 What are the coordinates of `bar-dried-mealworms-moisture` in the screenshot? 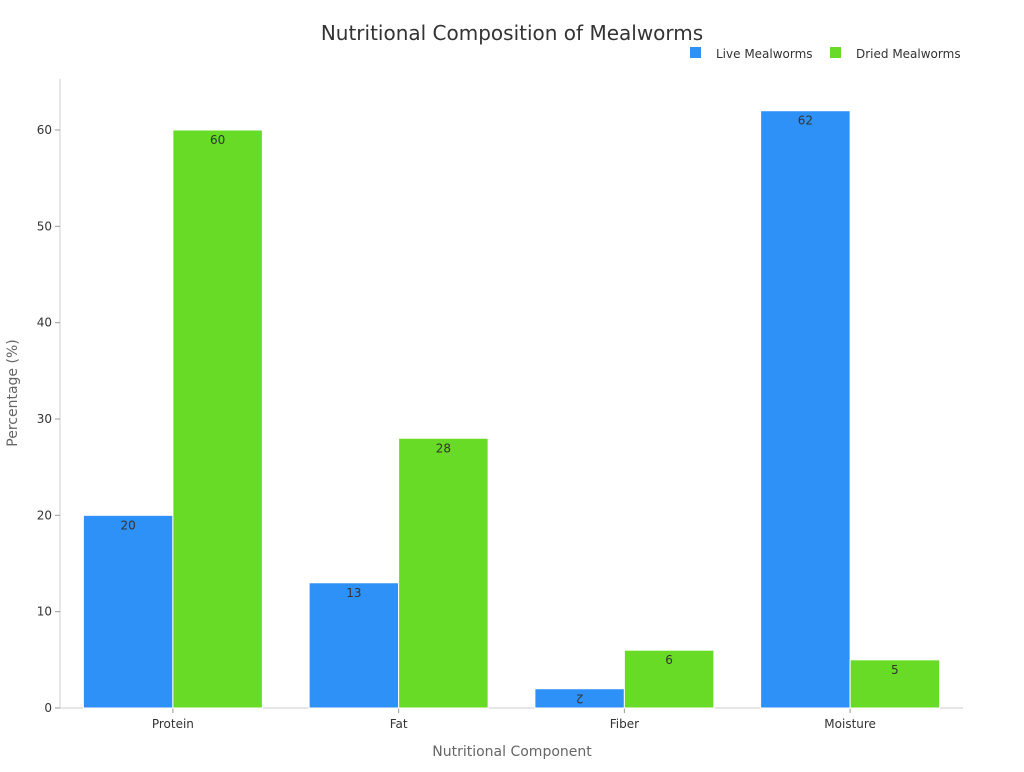 It's located at (895, 684).